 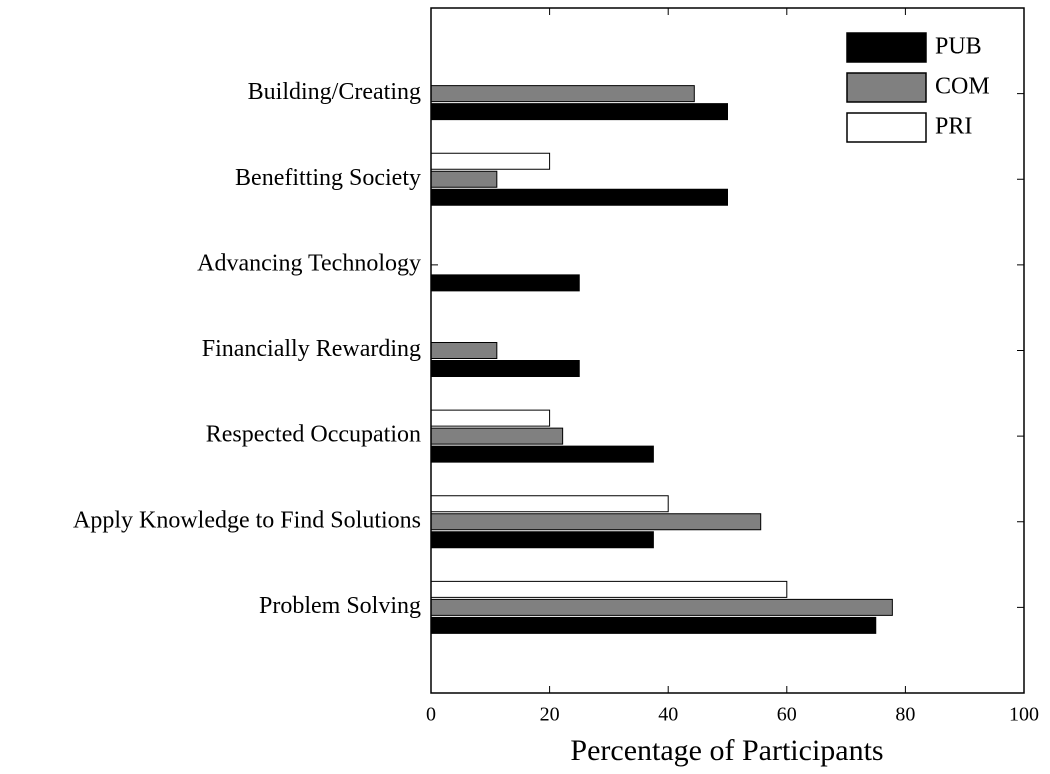 I want to click on y-tick-label: Advancing Technology, so click(x=309, y=263).